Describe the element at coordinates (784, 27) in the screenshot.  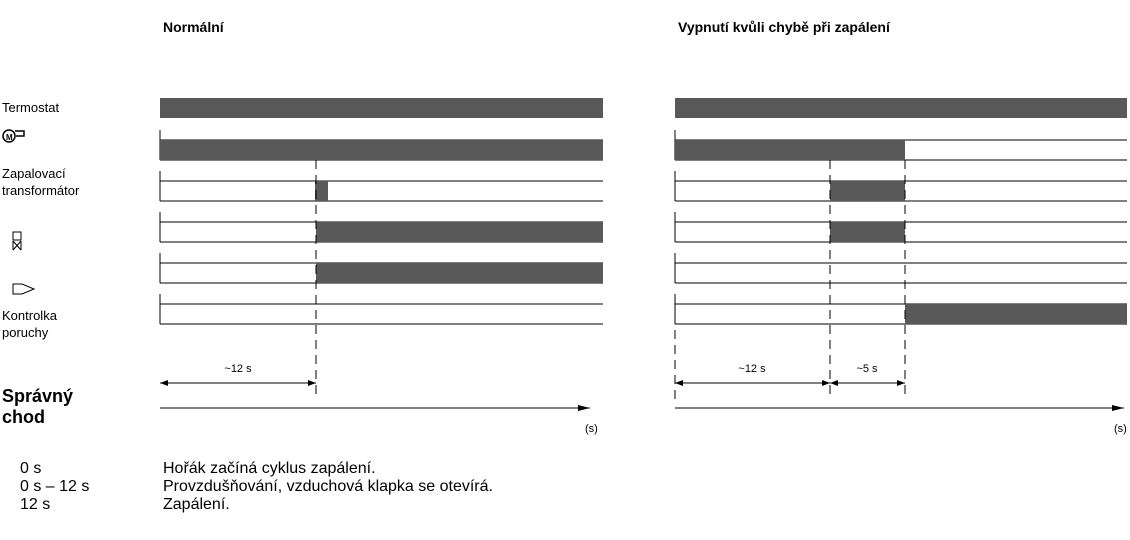
I see `heading: Vypnutí kvůli chybě při zapálení` at that location.